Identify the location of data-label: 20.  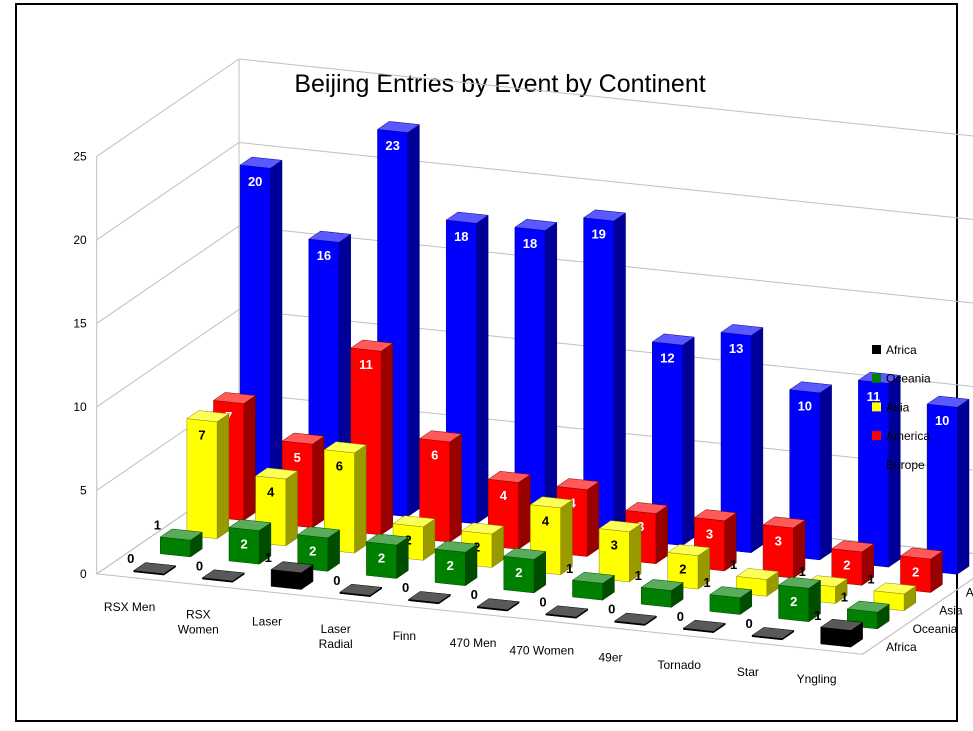
(255, 181).